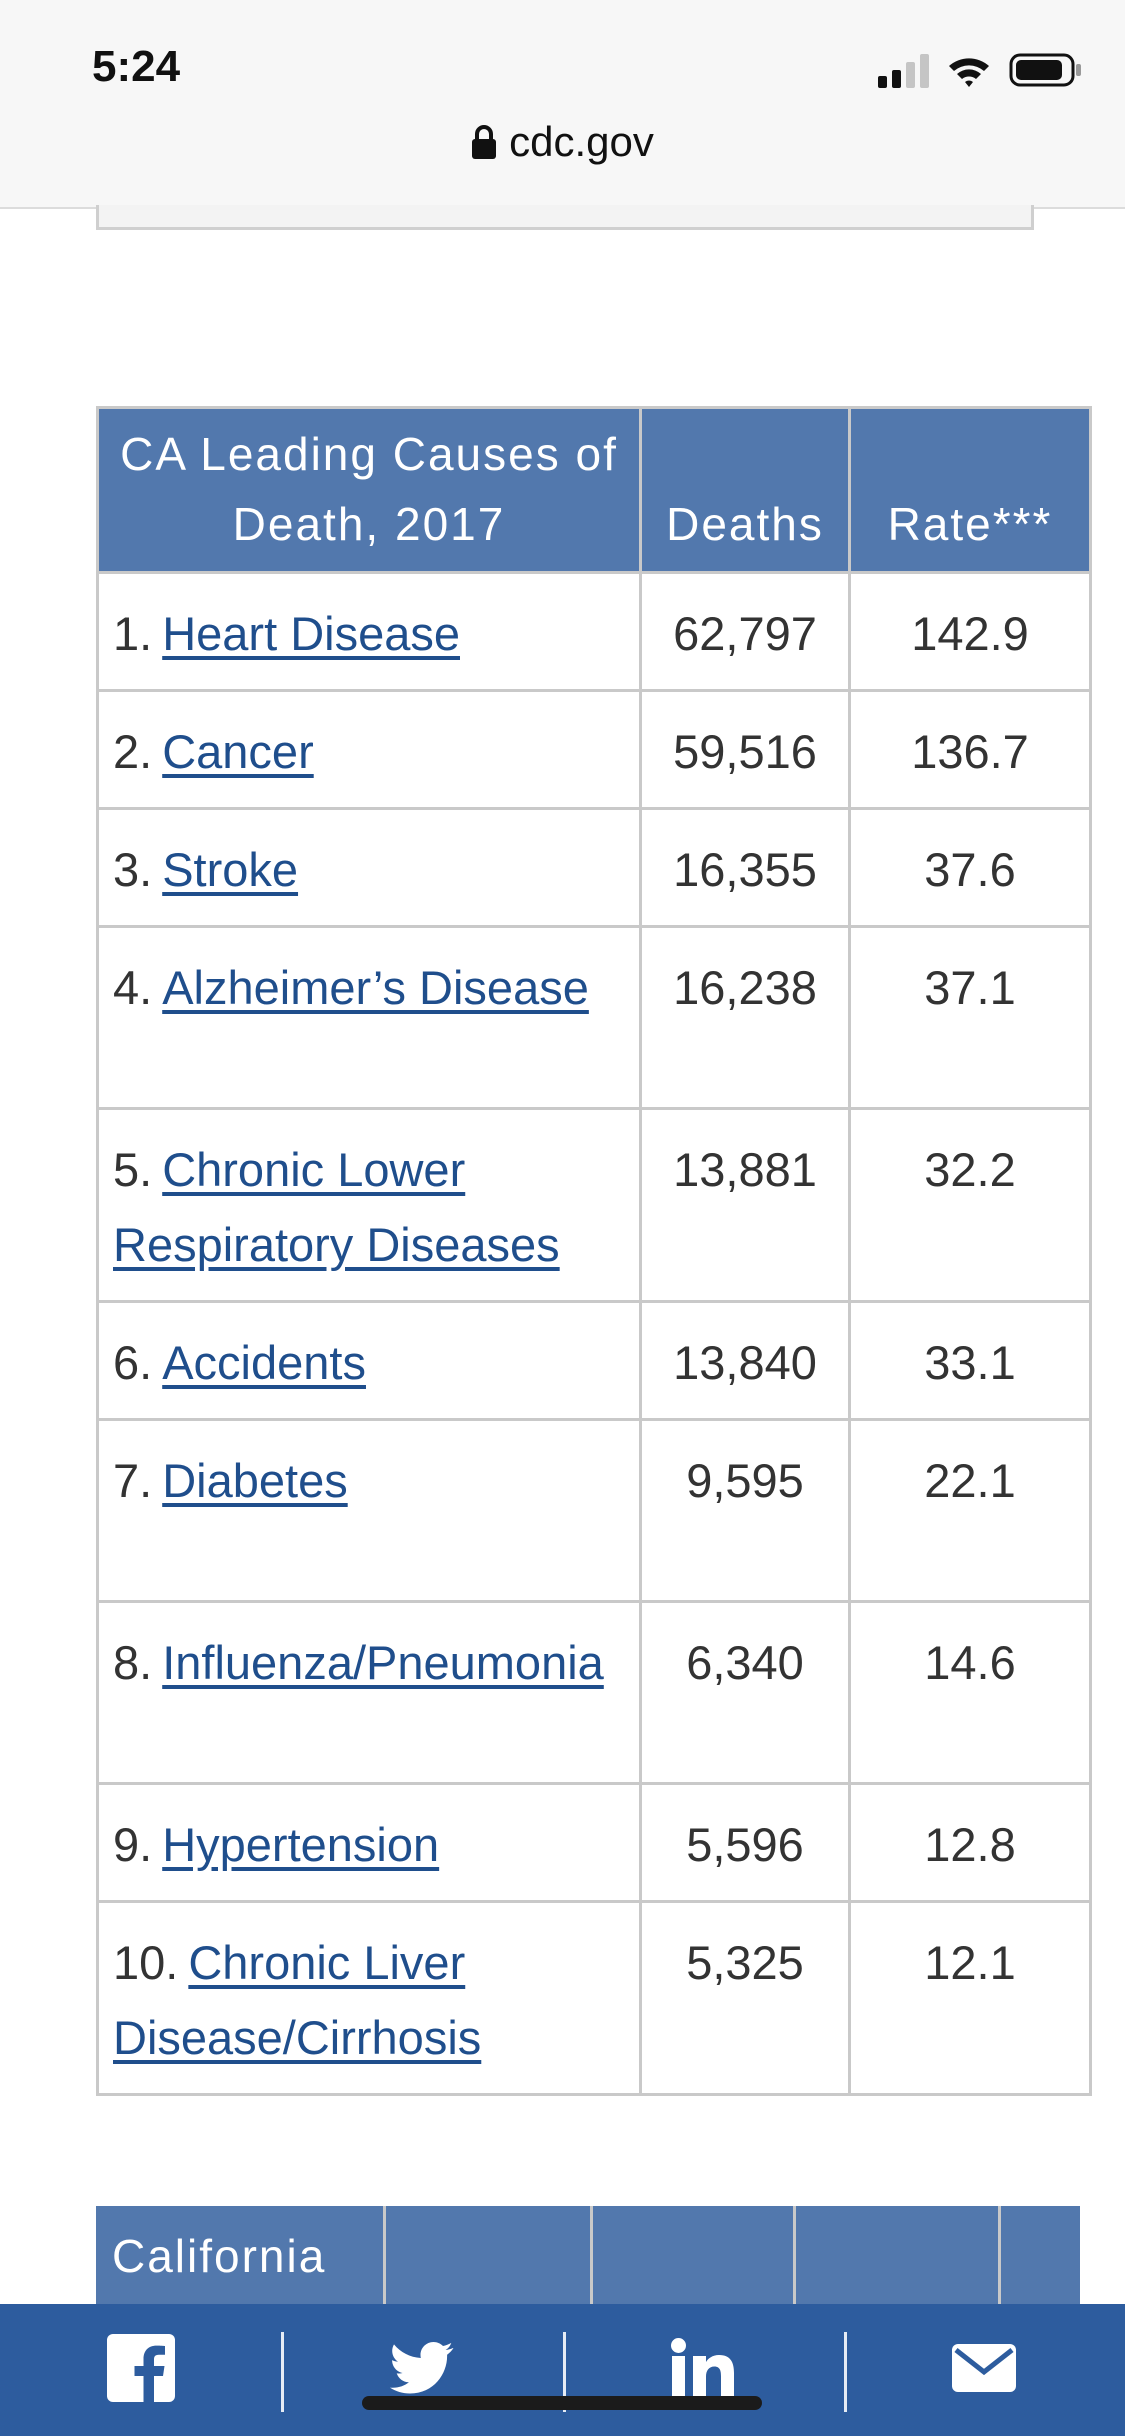 This screenshot has height=2436, width=1125. What do you see at coordinates (133, 1480) in the screenshot?
I see `rank-number: 7.` at bounding box center [133, 1480].